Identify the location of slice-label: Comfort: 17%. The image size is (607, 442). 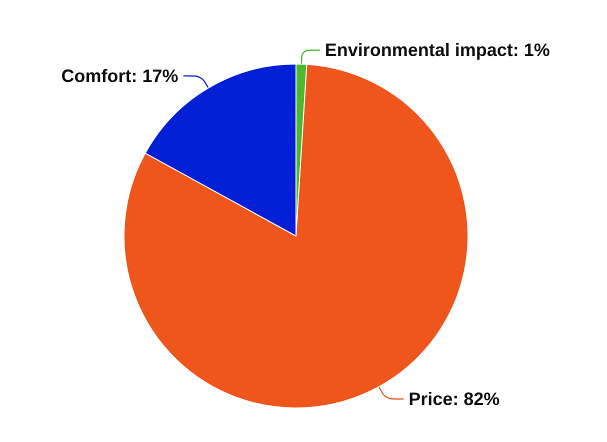
(119, 76).